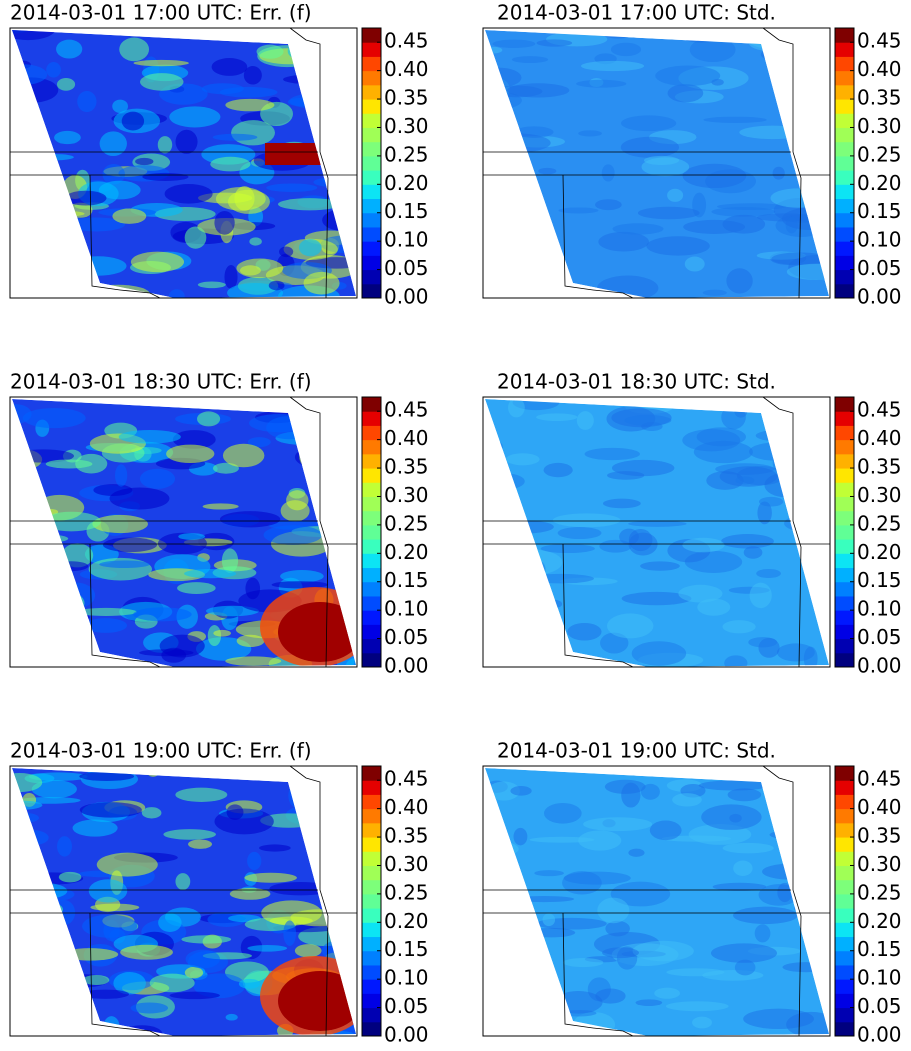  What do you see at coordinates (879, 438) in the screenshot?
I see `colorbar-tick-label: 0.40` at bounding box center [879, 438].